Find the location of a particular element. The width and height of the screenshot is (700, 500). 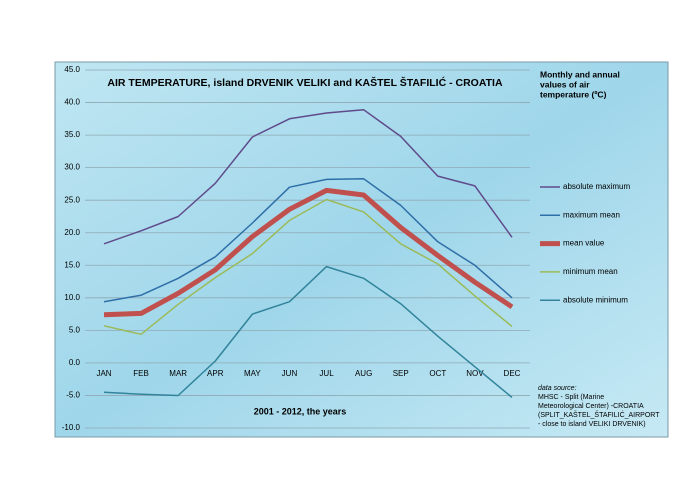

source-note: Meteorological Center) -CROATIA is located at coordinates (591, 406).